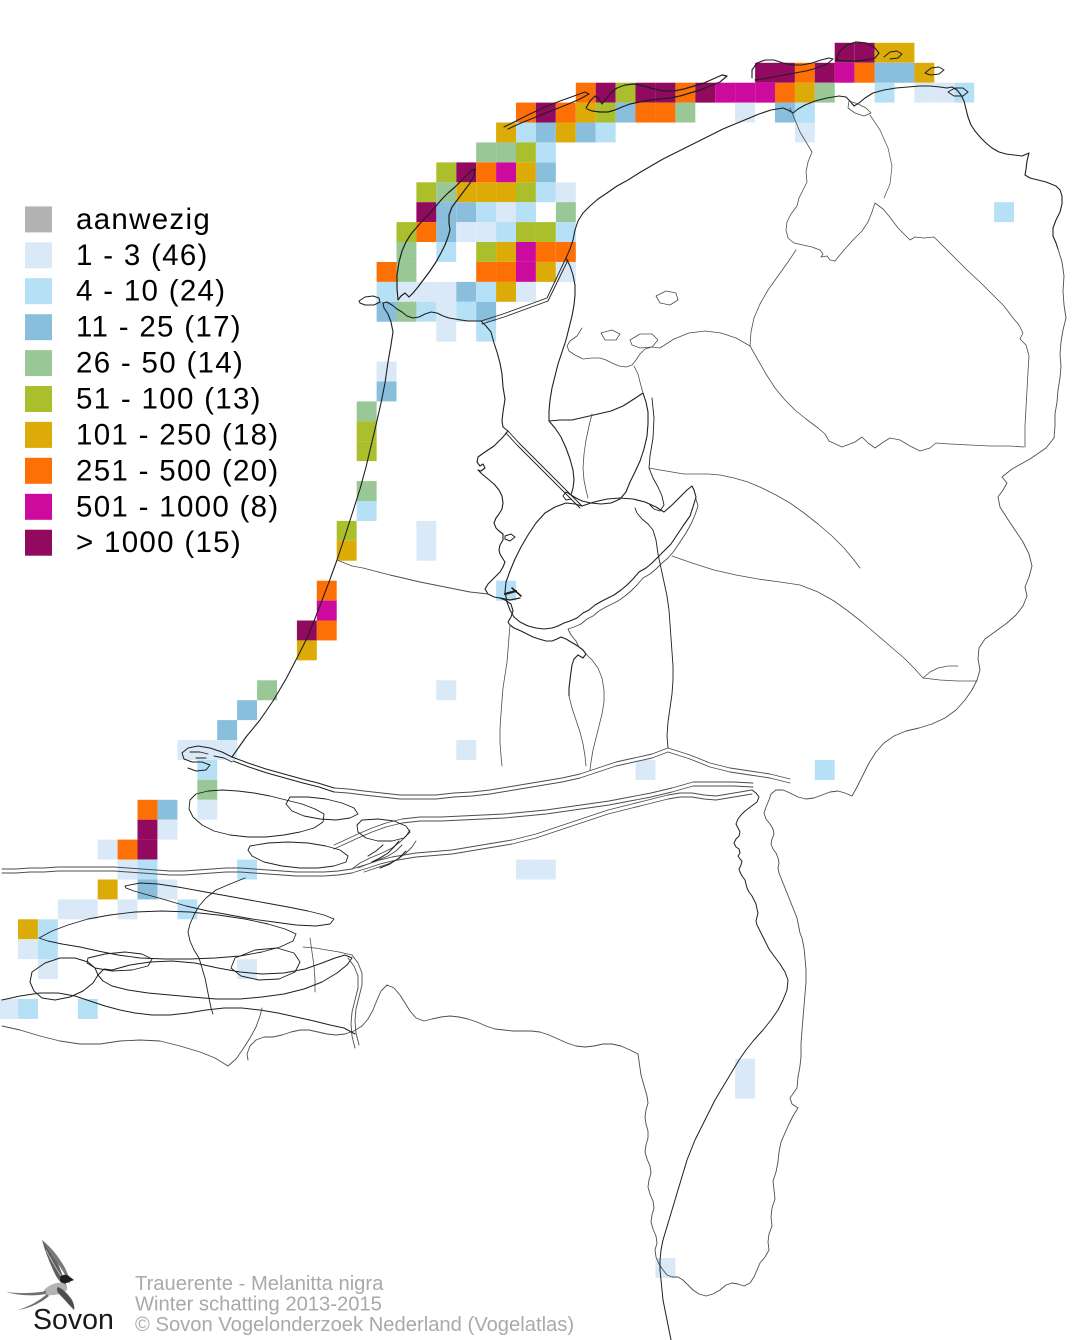 This screenshot has height=1340, width=1074. I want to click on svg-text: 11 - 25 (17), so click(159, 327).